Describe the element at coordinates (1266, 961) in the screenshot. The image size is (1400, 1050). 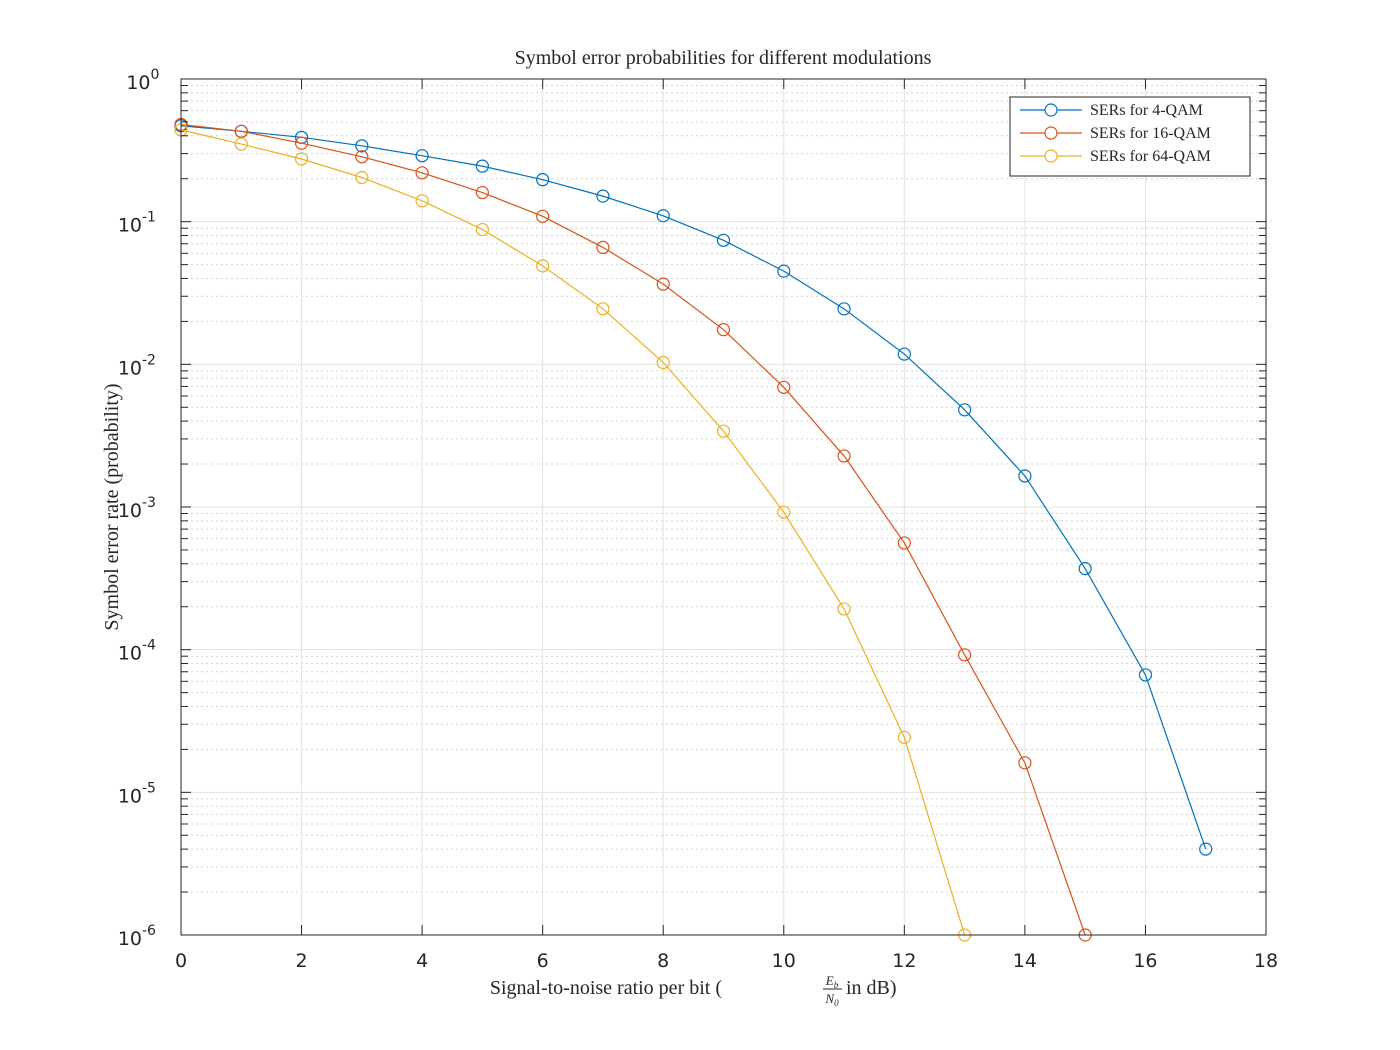
I see `x-tick-label: 18` at that location.